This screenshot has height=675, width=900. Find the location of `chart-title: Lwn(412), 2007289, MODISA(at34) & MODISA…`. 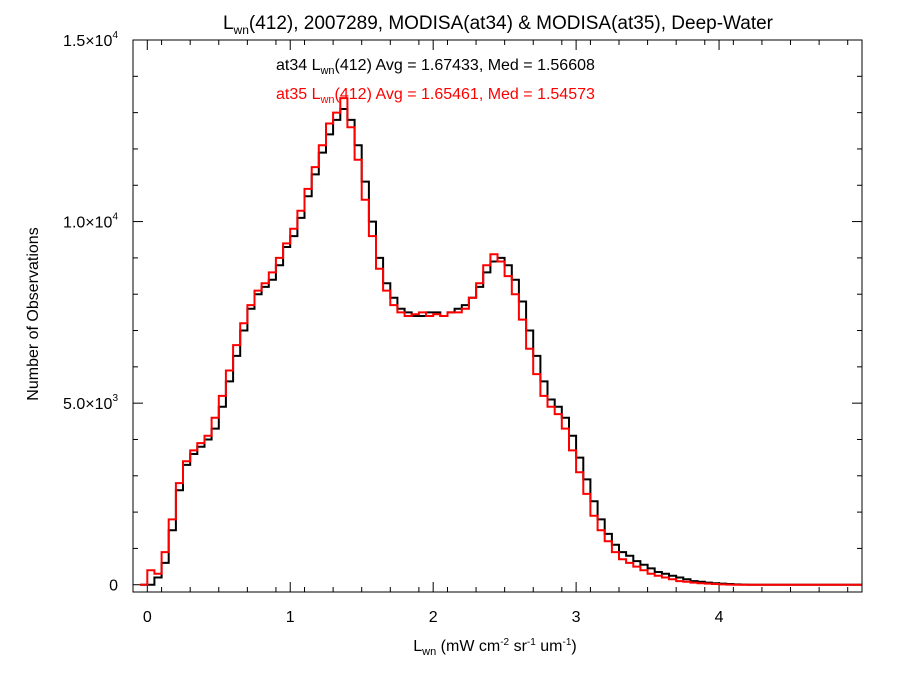

chart-title: Lwn(412), 2007289, MODISA(at34) & MODISA… is located at coordinates (498, 25).